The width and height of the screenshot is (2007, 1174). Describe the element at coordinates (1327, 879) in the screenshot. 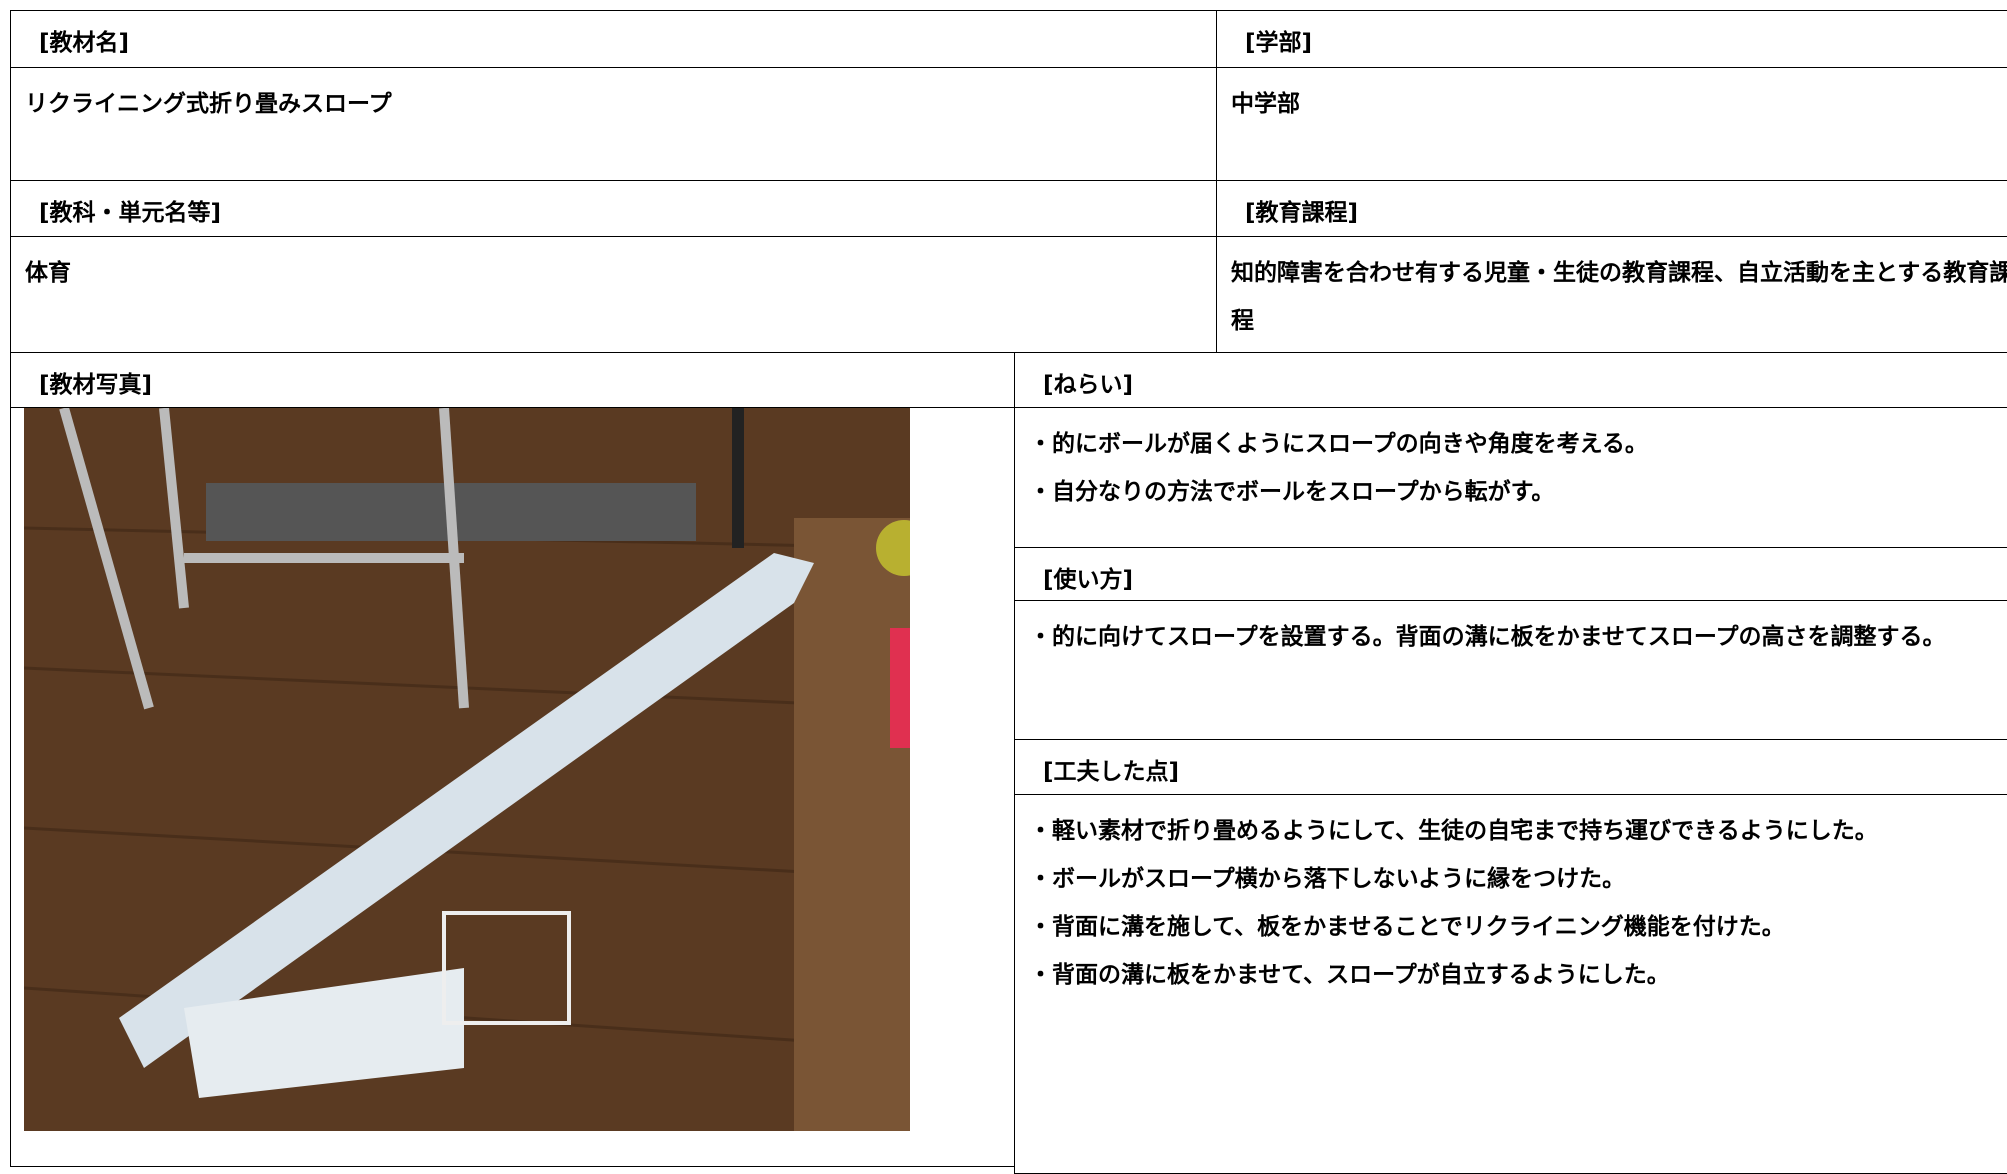

I see `item: ・ボールがスロープ横から落下しないように縁をつけた。` at that location.